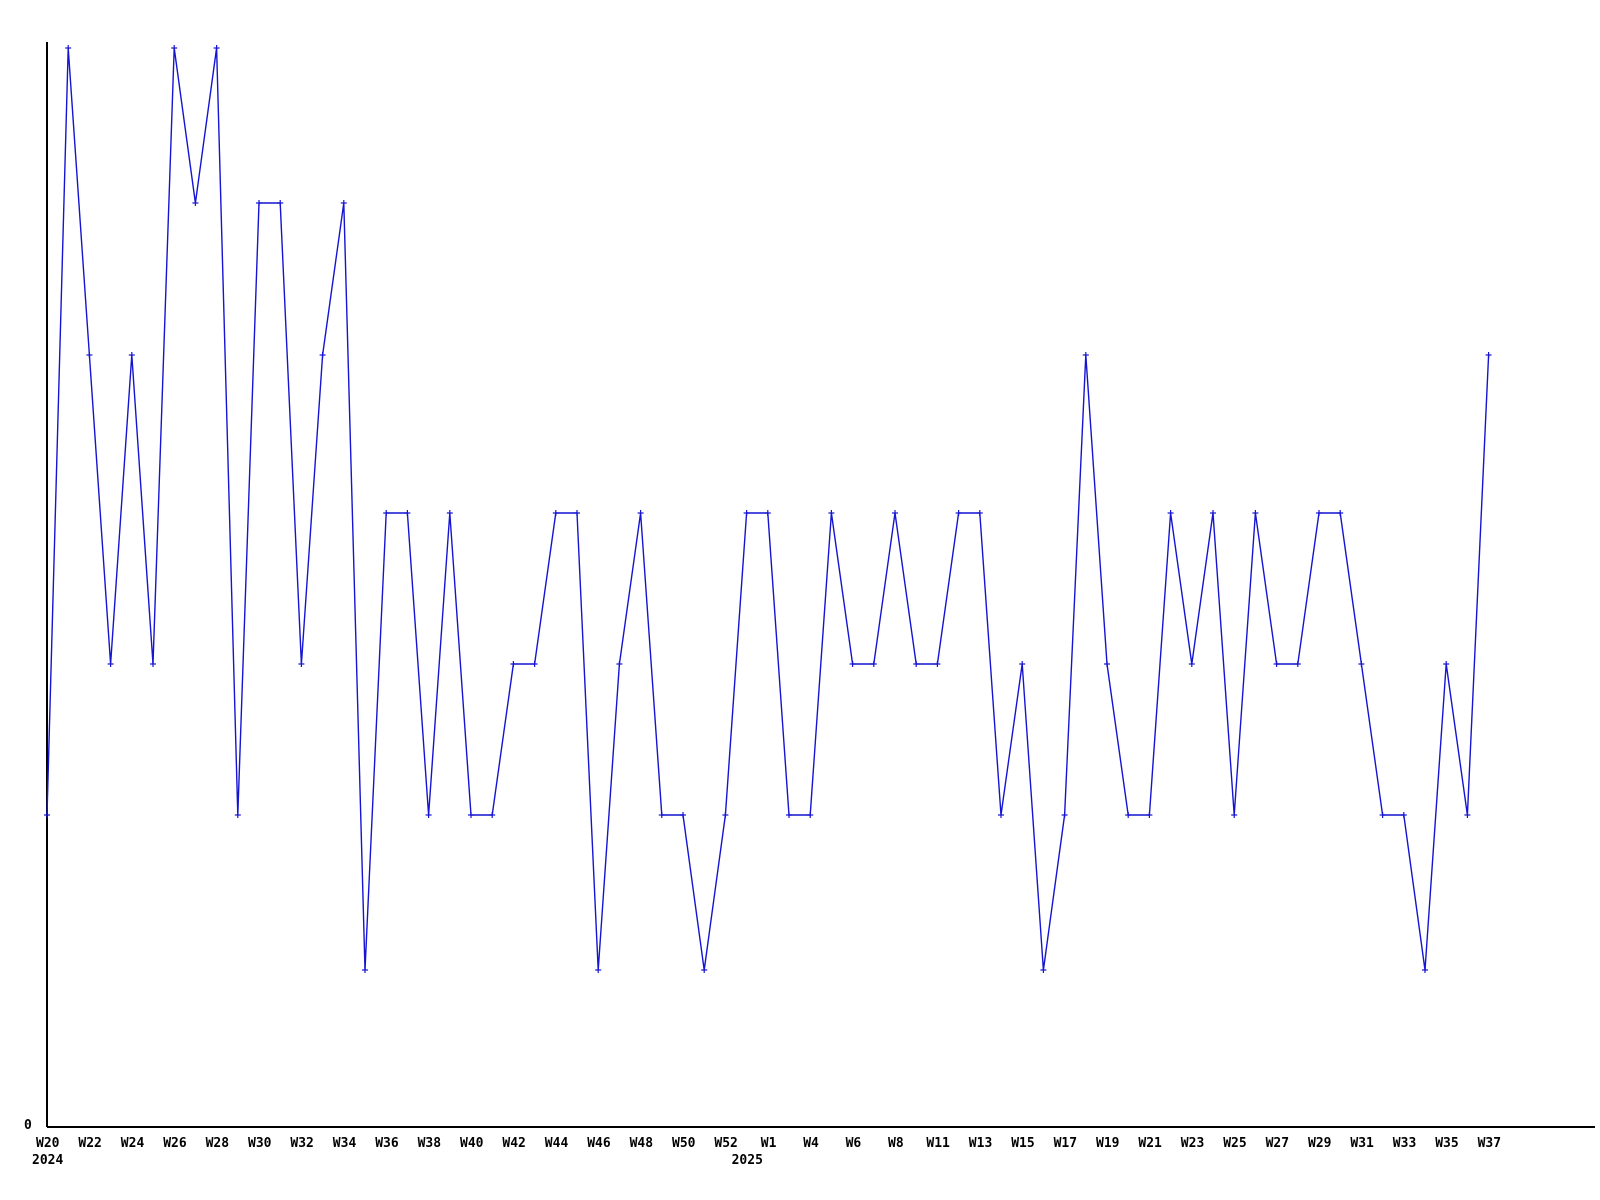 This screenshot has width=1600, height=1200. I want to click on x-axis-tick-label: W42, so click(514, 1143).